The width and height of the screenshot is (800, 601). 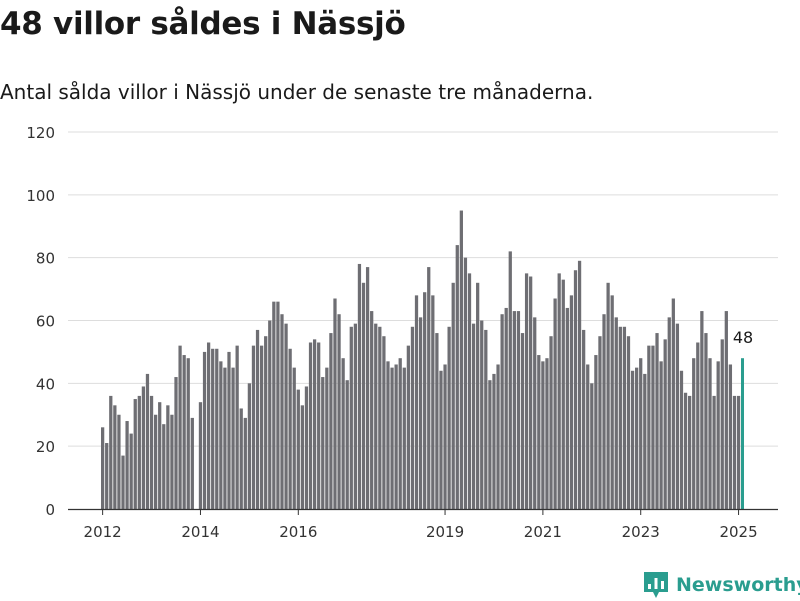 What do you see at coordinates (738, 532) in the screenshot?
I see `x-tick-label: 2025` at bounding box center [738, 532].